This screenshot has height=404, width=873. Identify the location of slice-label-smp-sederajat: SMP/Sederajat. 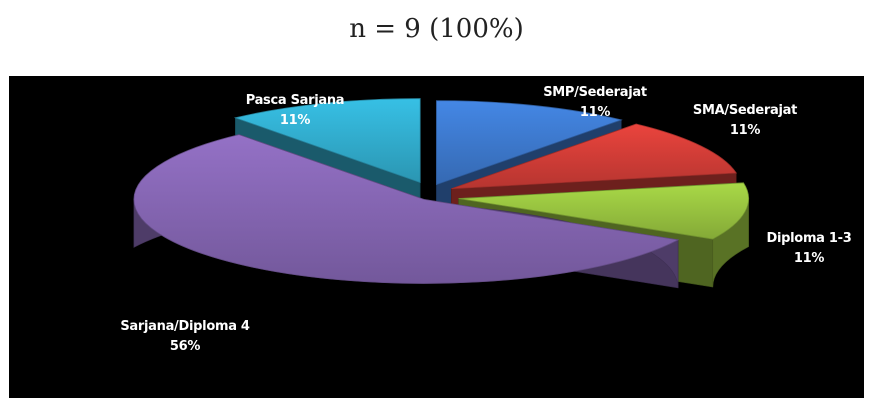
(595, 92).